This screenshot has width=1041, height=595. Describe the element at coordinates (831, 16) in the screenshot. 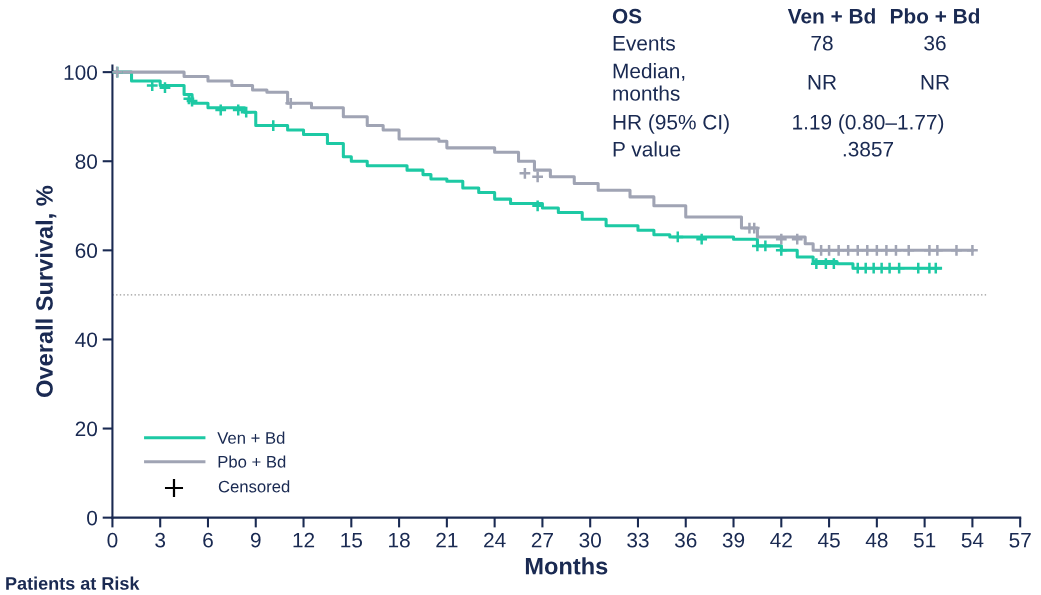

I see `text: Ven + Bd` at that location.